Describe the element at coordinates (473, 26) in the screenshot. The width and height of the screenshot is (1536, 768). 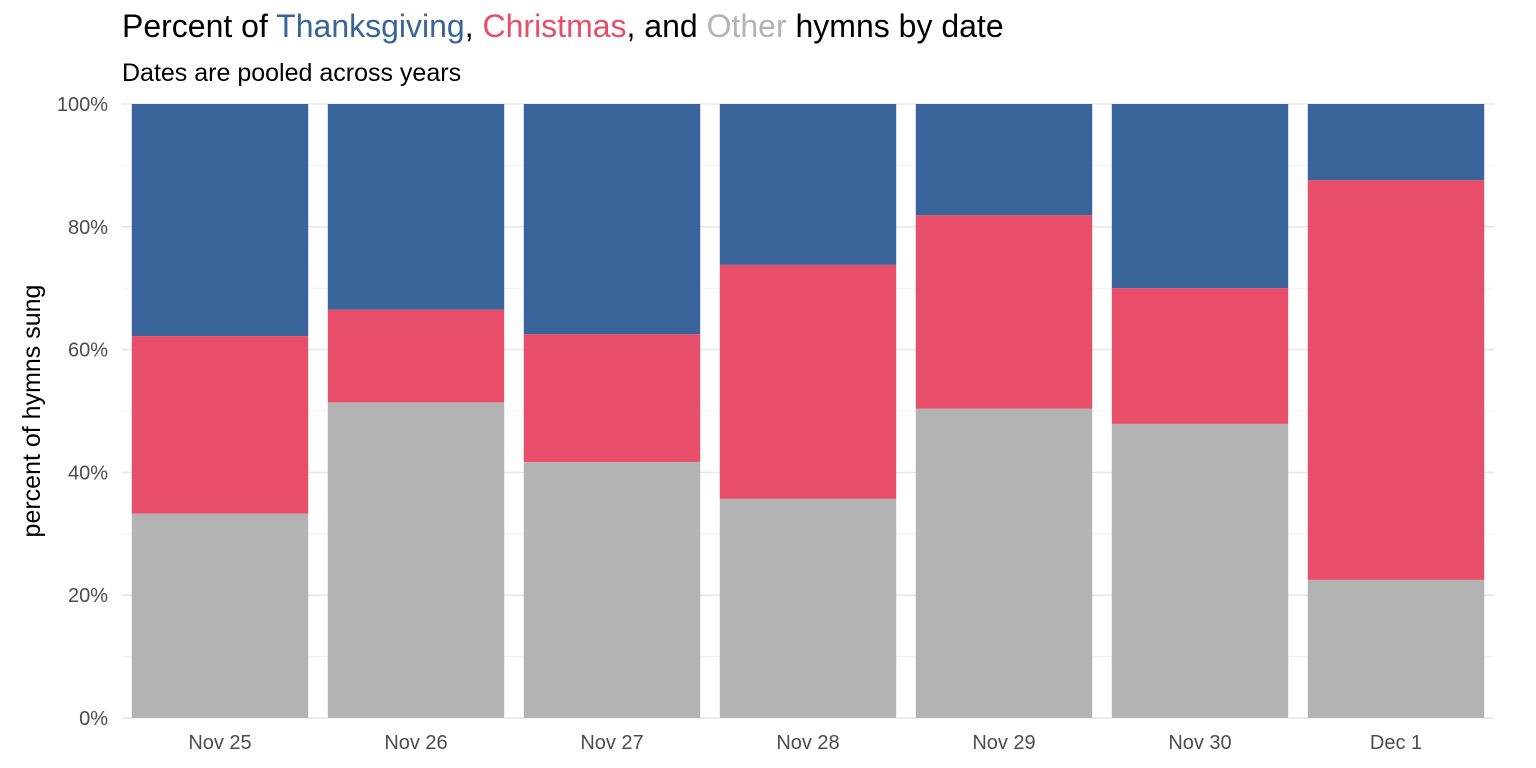
I see `title-part-2: ,` at that location.